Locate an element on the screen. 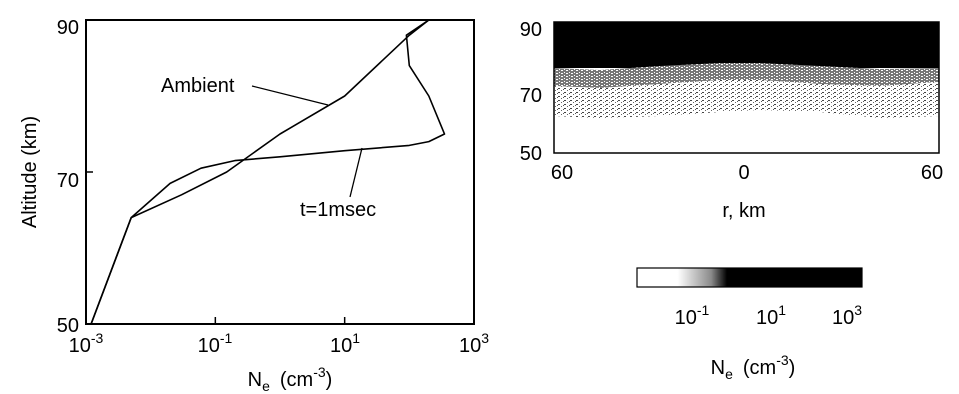 Image resolution: width=959 pixels, height=394 pixels. left-x-tick-exp: -3 is located at coordinates (97, 338).